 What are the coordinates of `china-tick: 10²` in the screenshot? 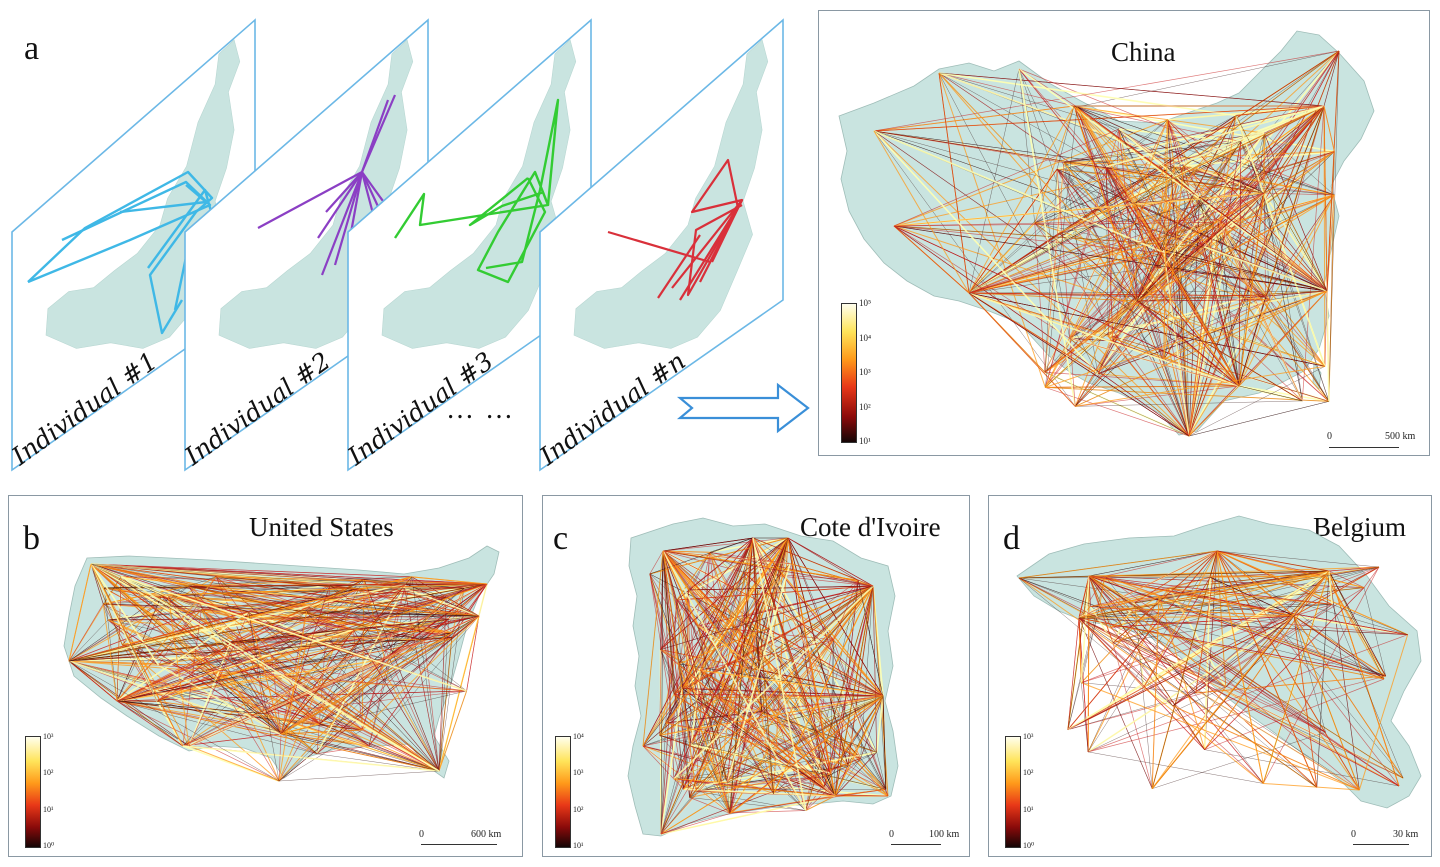 It's located at (865, 406).